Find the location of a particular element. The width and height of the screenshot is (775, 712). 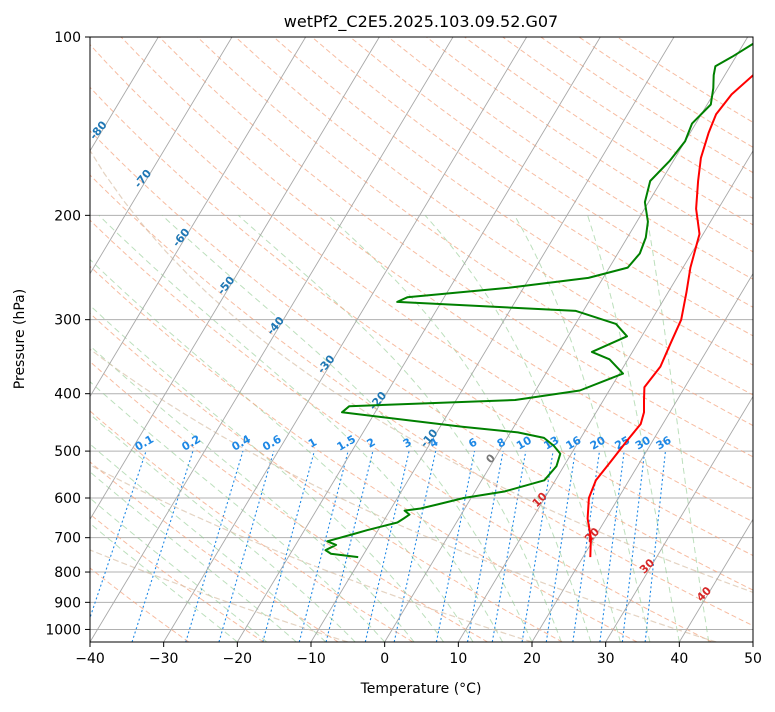

x-tick-label: −40 is located at coordinates (90, 659).